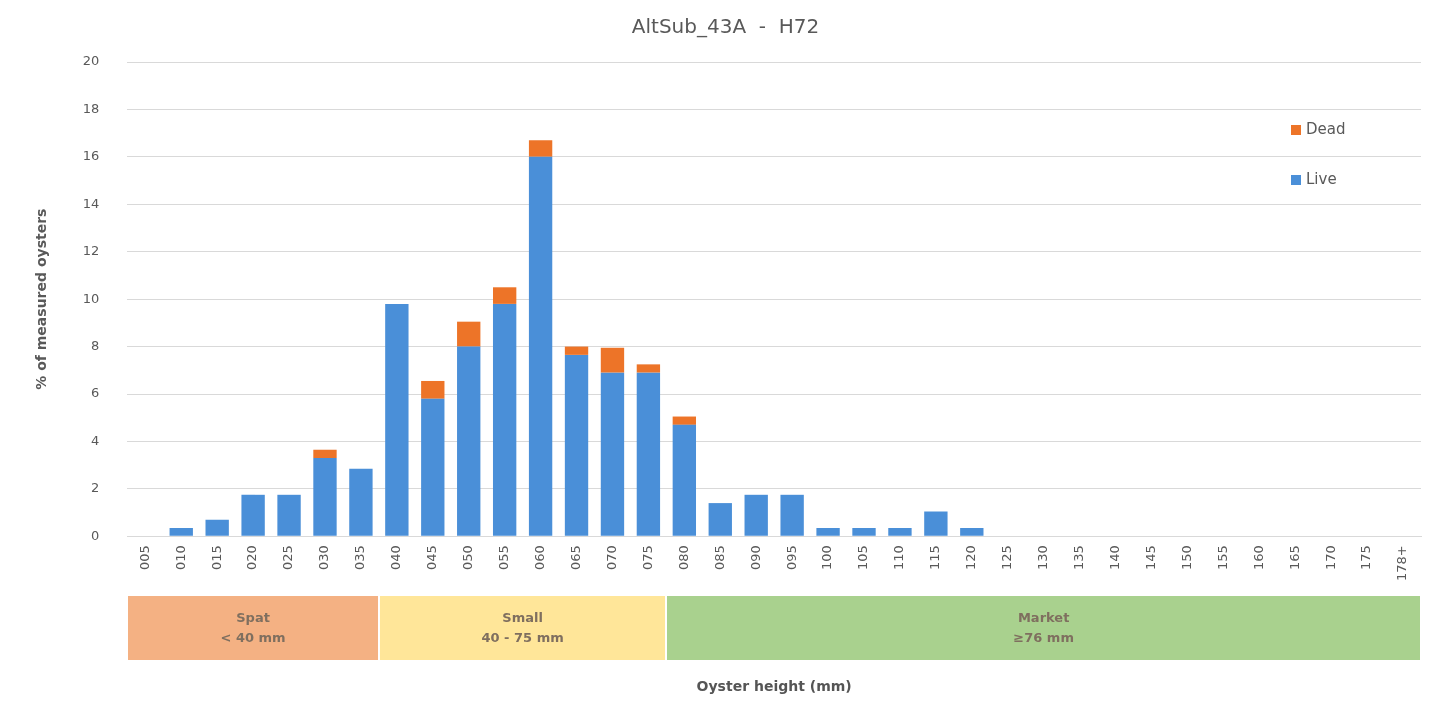 Image resolution: width=1451 pixels, height=704 pixels. I want to click on x-tick-label: 115, so click(935, 558).